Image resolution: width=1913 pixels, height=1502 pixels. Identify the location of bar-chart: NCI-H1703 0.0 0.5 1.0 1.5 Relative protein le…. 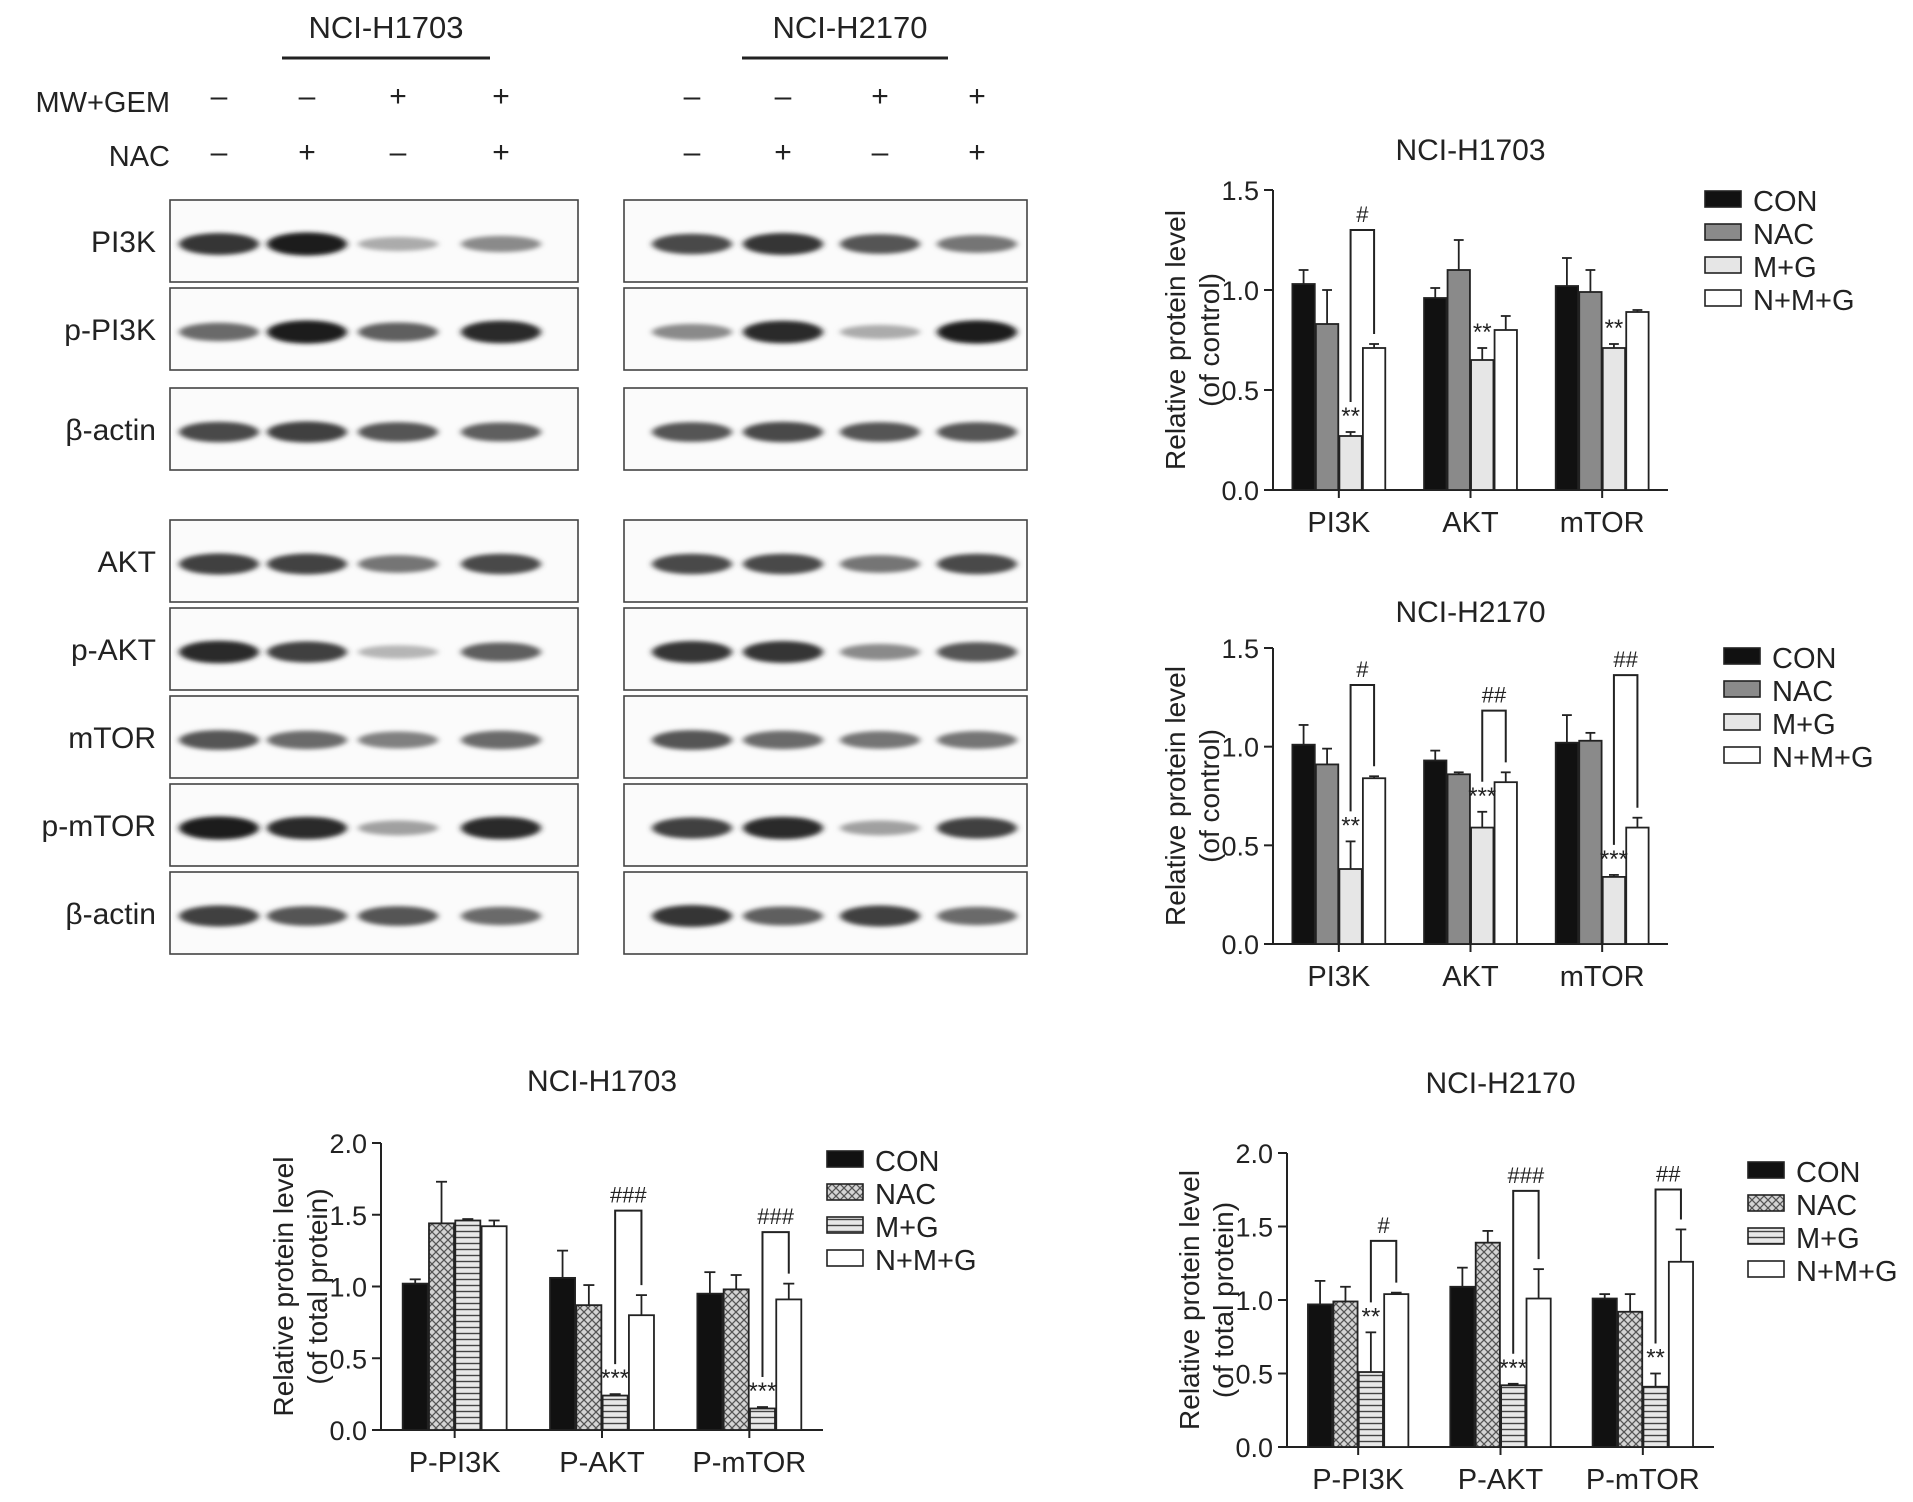
(1507, 336).